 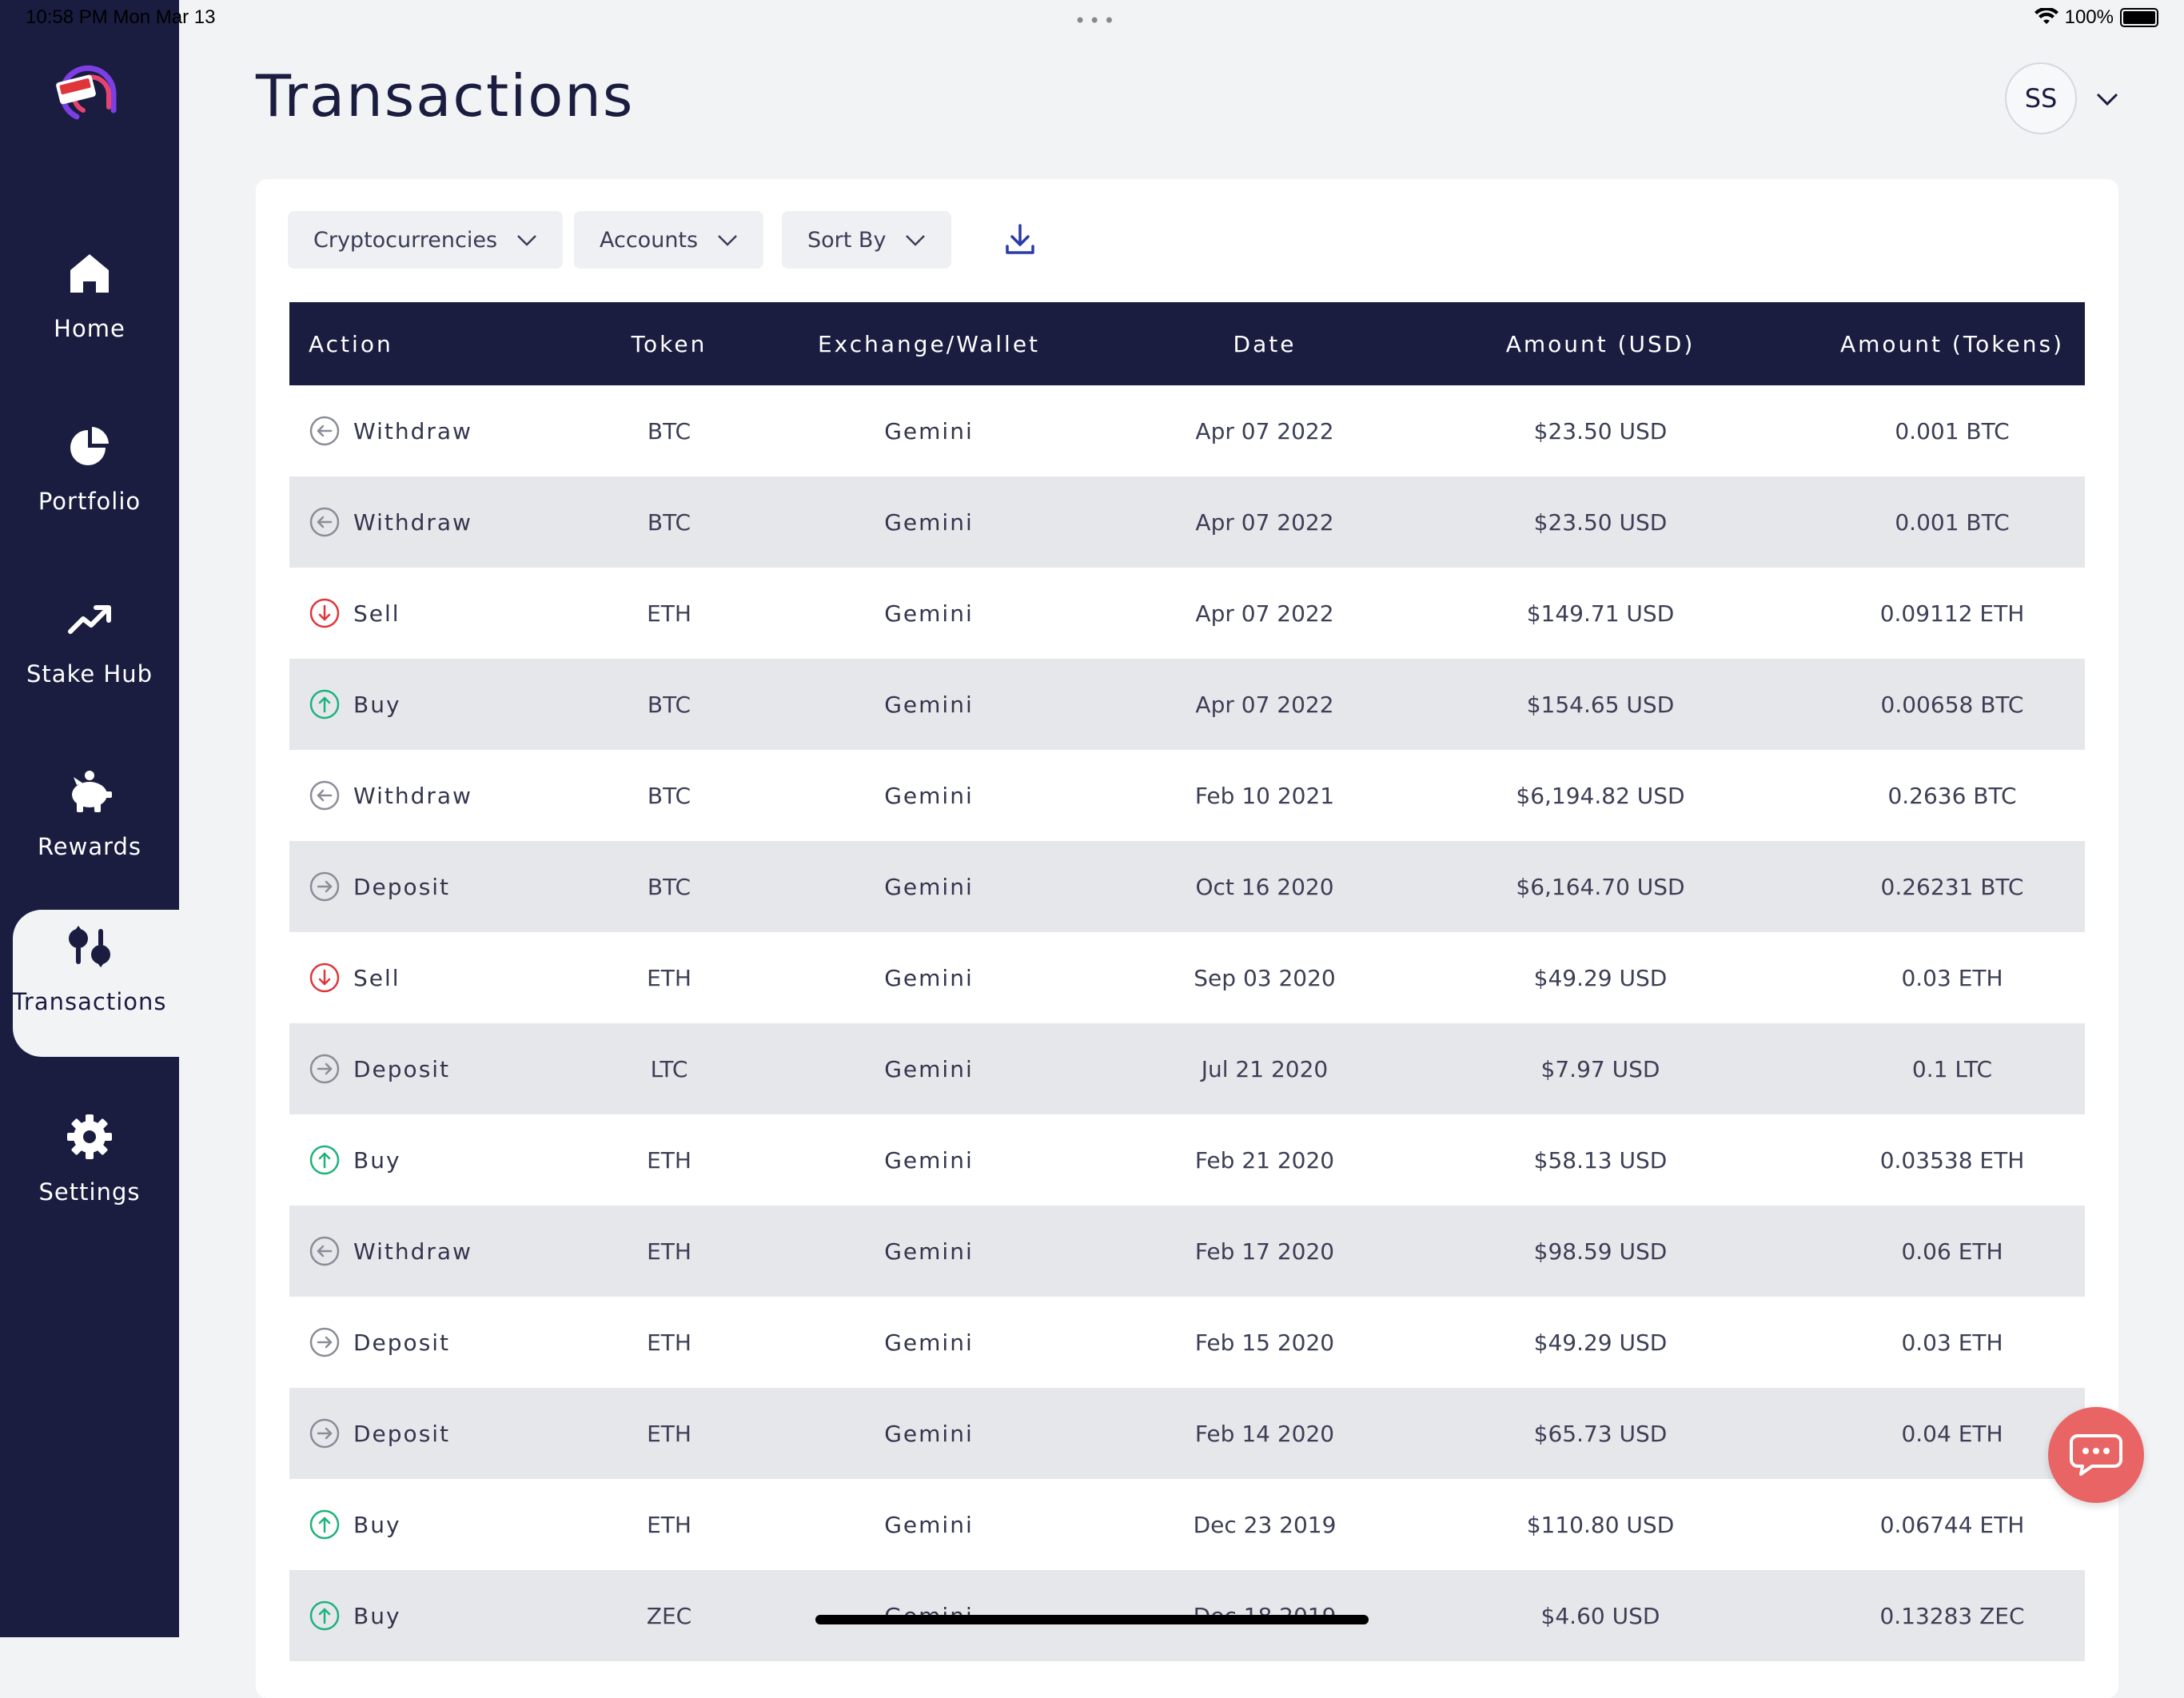 I want to click on pie-chart-icon, so click(x=89, y=446).